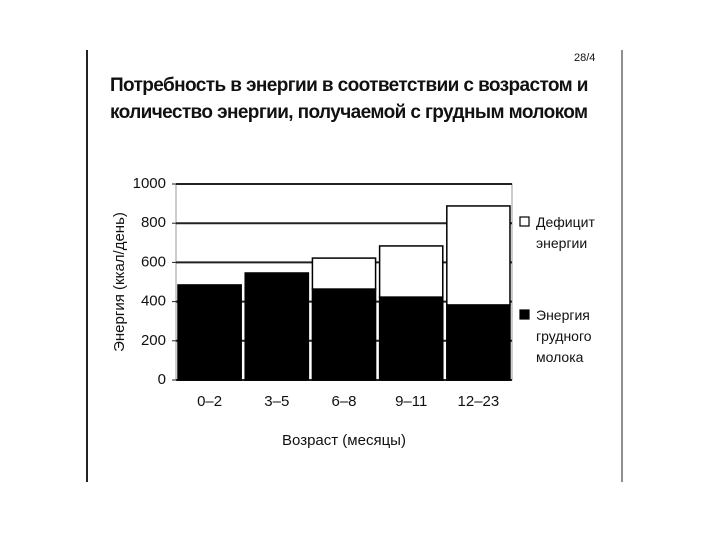 The width and height of the screenshot is (720, 540). Describe the element at coordinates (153, 340) in the screenshot. I see `y-tick-label: 200` at that location.